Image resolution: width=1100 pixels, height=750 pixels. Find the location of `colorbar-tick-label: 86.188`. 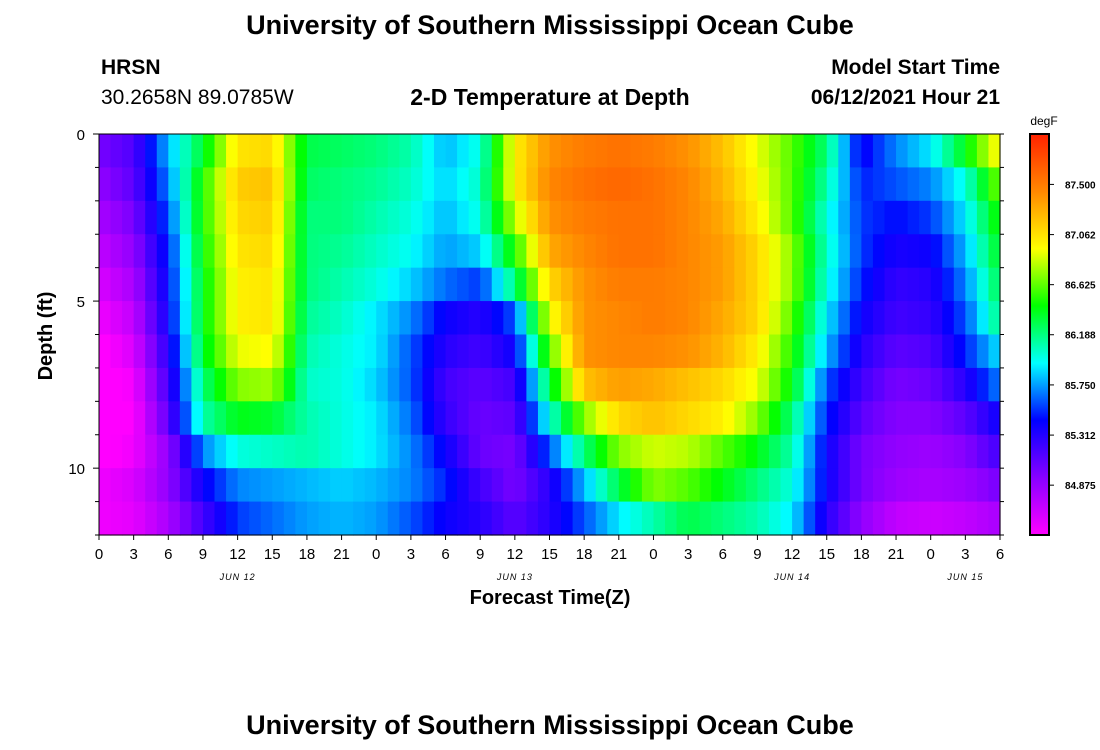

colorbar-tick-label: 86.188 is located at coordinates (1080, 336).